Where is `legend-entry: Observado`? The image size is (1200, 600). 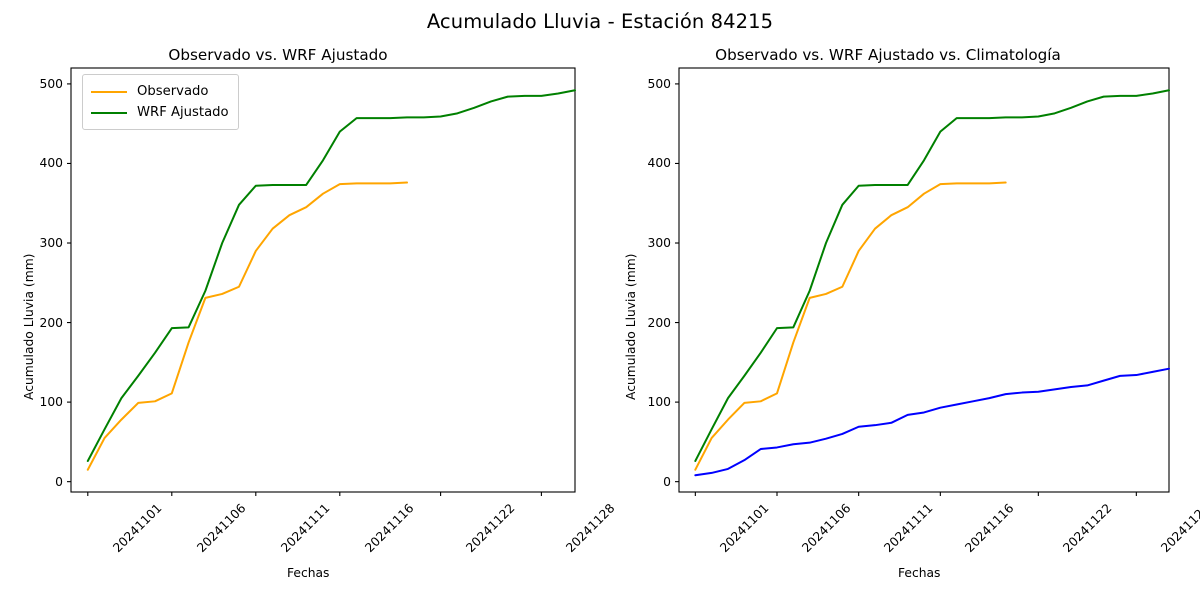
legend-entry: Observado is located at coordinates (160, 91).